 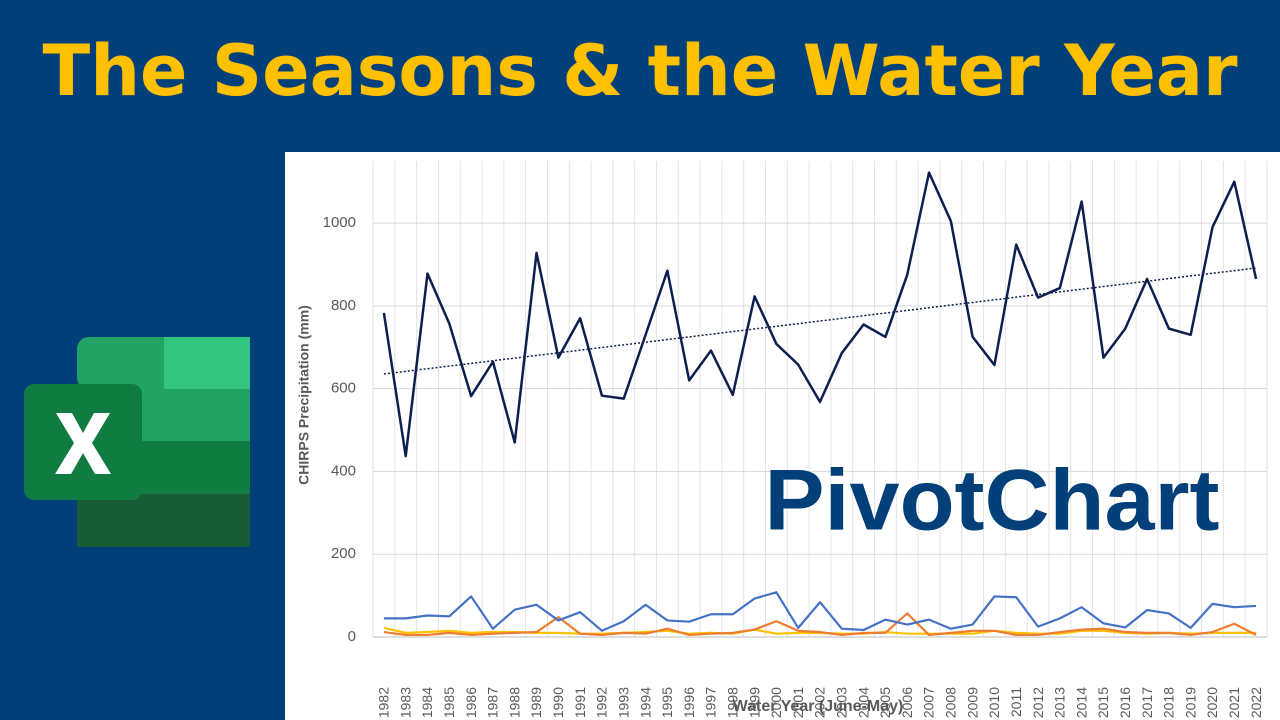 I want to click on x-tick-label: 1989, so click(x=536, y=702).